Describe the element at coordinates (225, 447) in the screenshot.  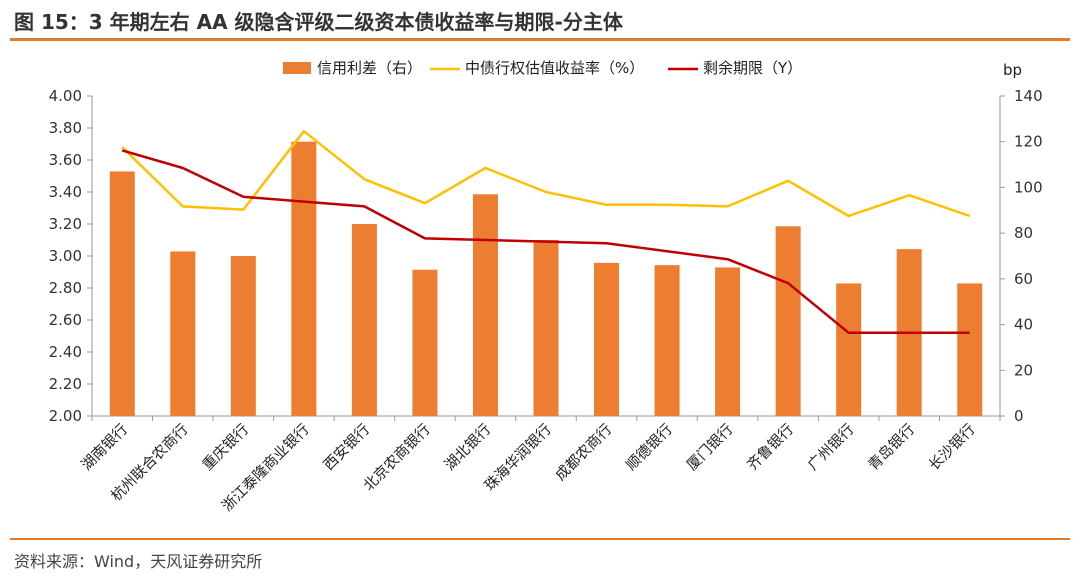
I see `category-label: 重庆银行` at that location.